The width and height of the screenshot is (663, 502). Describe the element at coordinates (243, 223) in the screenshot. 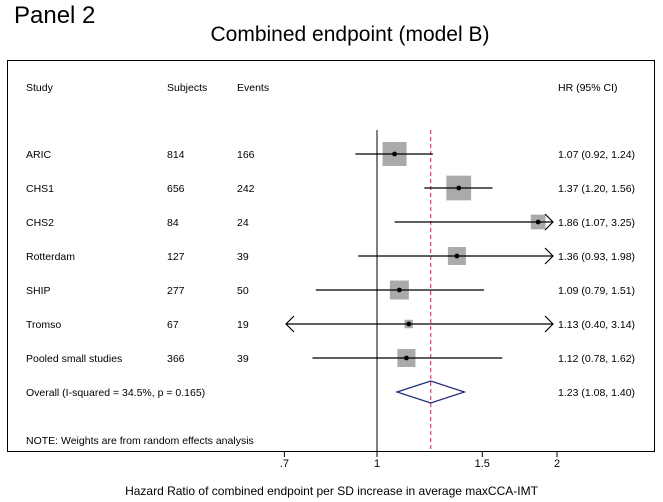

I see `events-chs2: 24` at that location.